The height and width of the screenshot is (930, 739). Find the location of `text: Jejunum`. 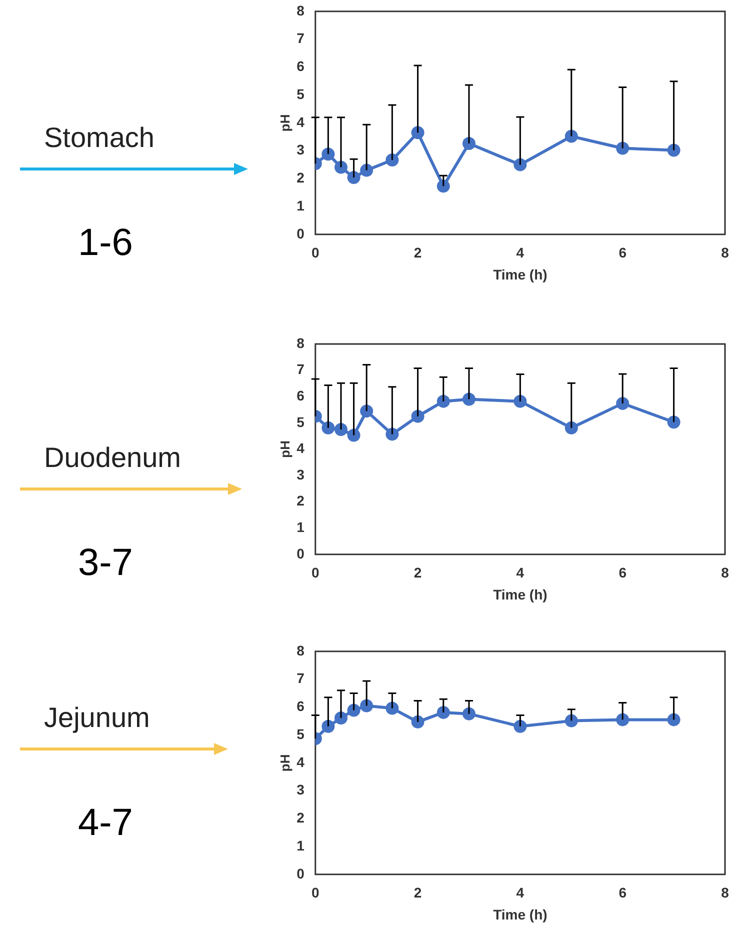

text: Jejunum is located at coordinates (97, 718).